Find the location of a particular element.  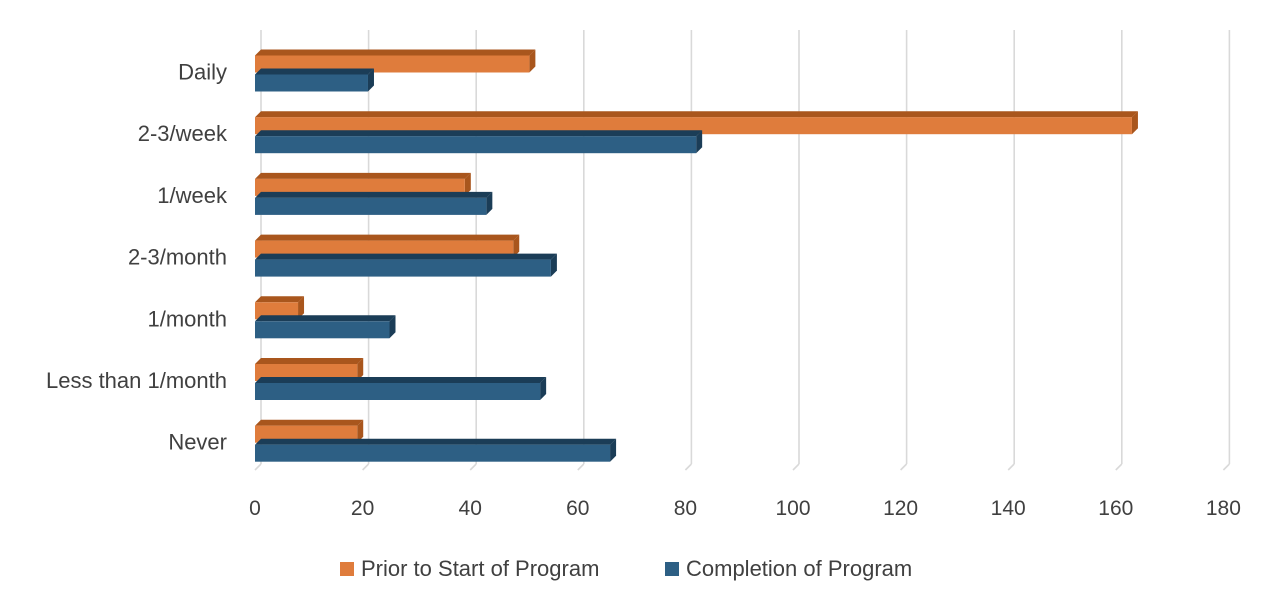

bar-completion-of-program-1-month is located at coordinates (325, 327).